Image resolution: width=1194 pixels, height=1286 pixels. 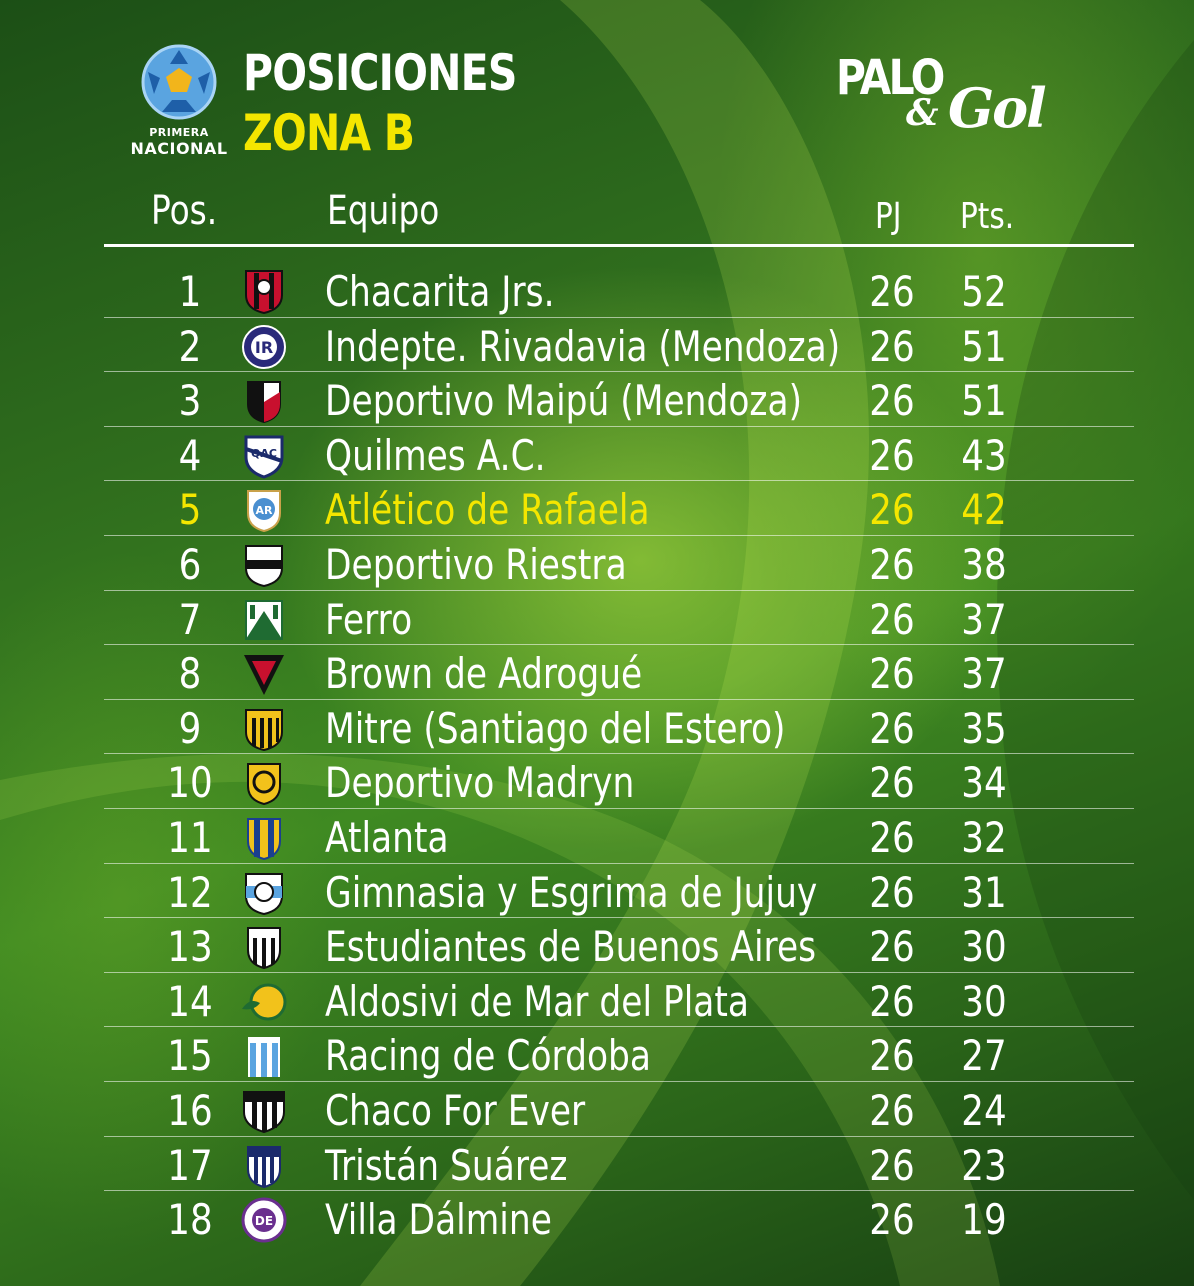 What do you see at coordinates (480, 783) in the screenshot?
I see `row-team: Deportivo Madryn` at bounding box center [480, 783].